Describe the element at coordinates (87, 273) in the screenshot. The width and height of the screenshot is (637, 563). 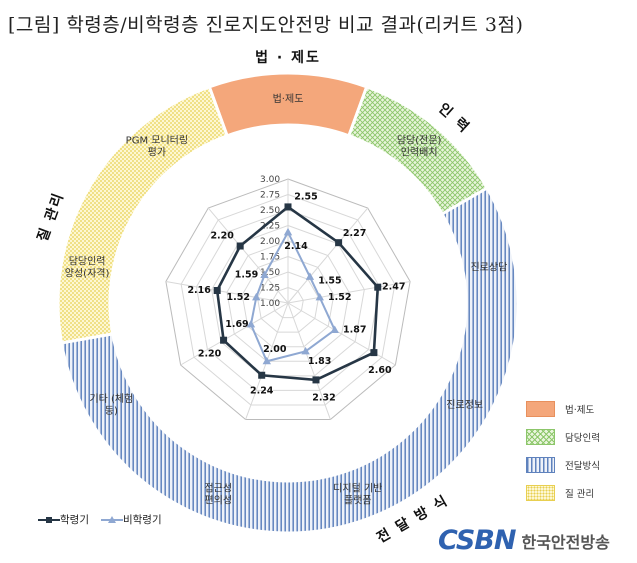
I see `axis-label-line: 양성(자격)` at that location.